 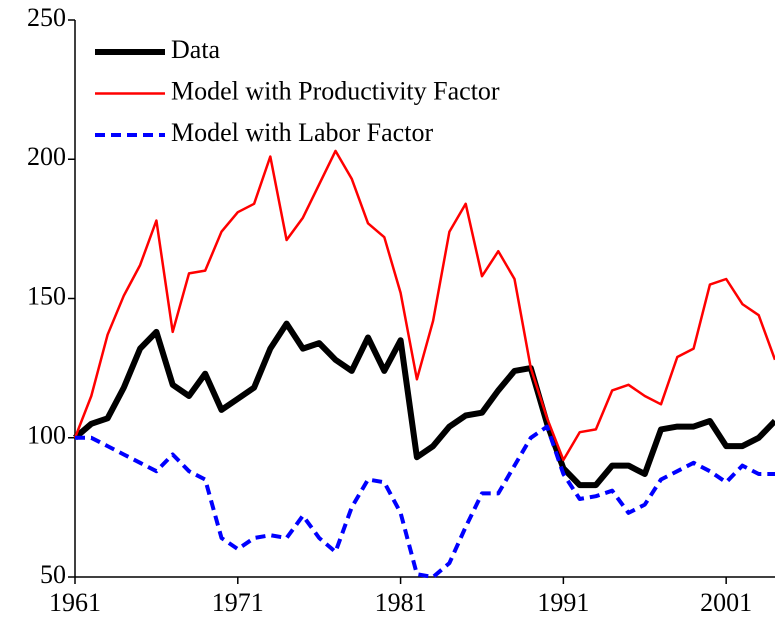 What do you see at coordinates (238, 602) in the screenshot?
I see `x-tick-label: 1971` at bounding box center [238, 602].